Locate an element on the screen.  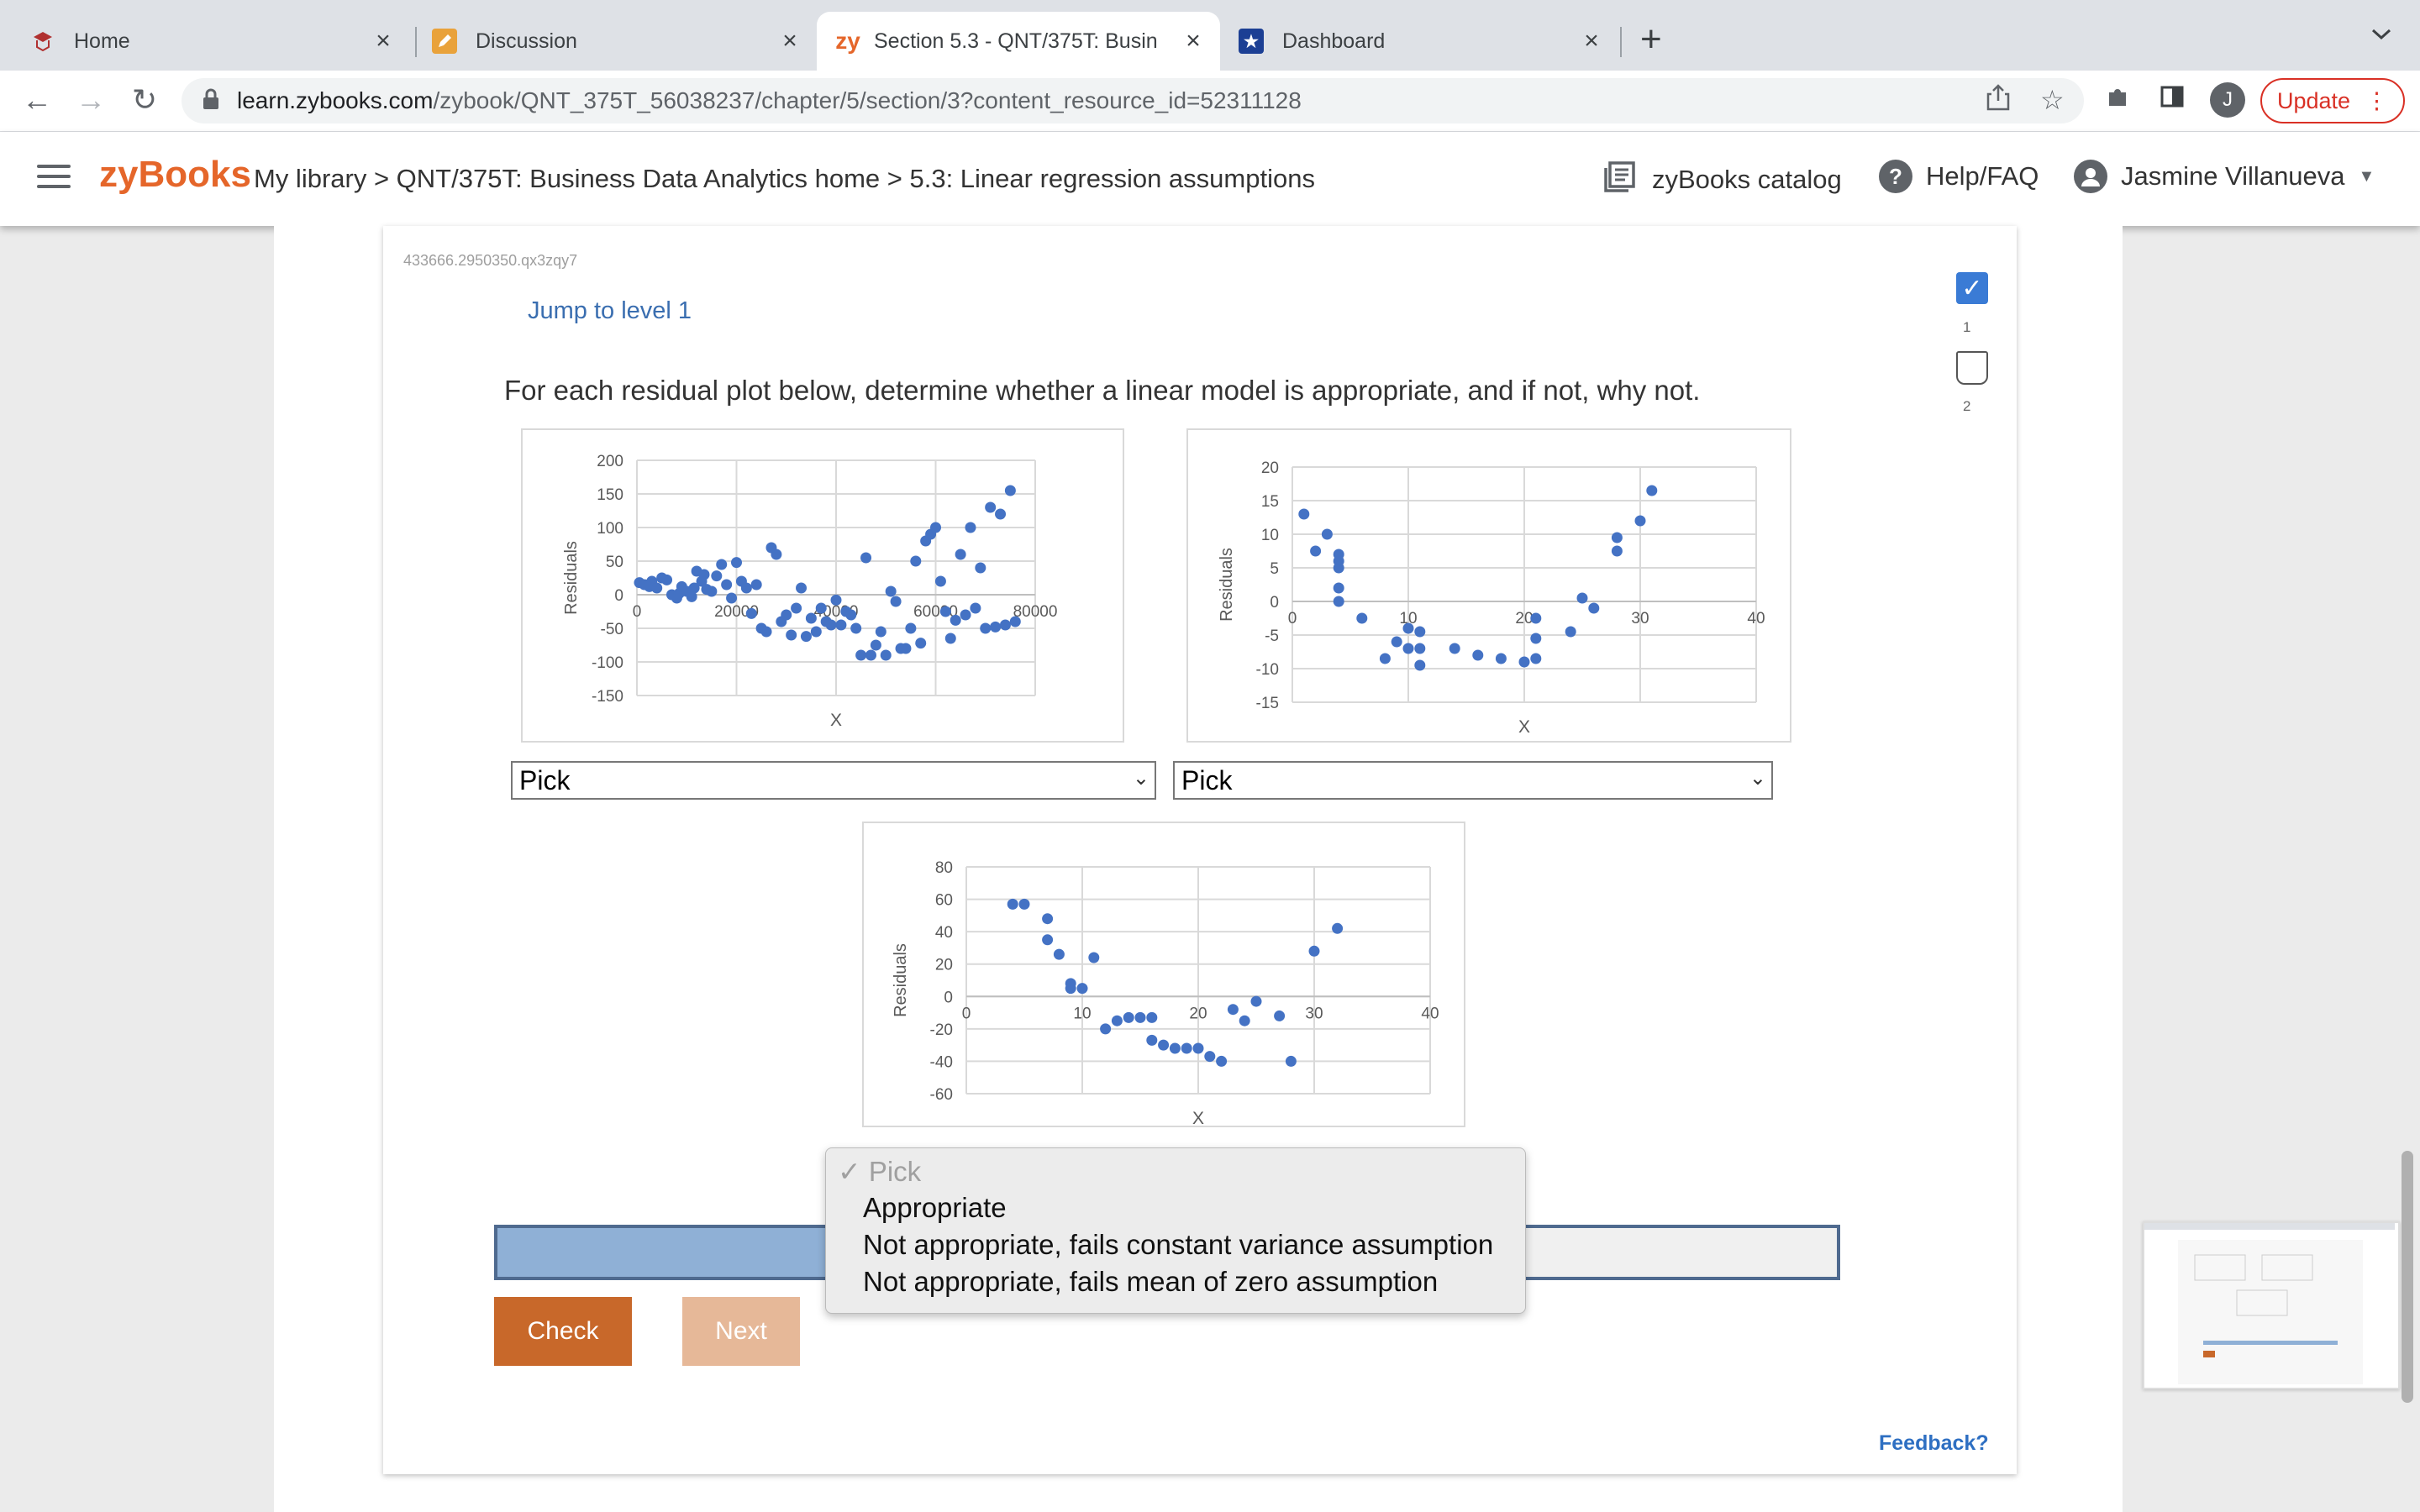
star-badge-icon: ★ is located at coordinates (1252, 41).